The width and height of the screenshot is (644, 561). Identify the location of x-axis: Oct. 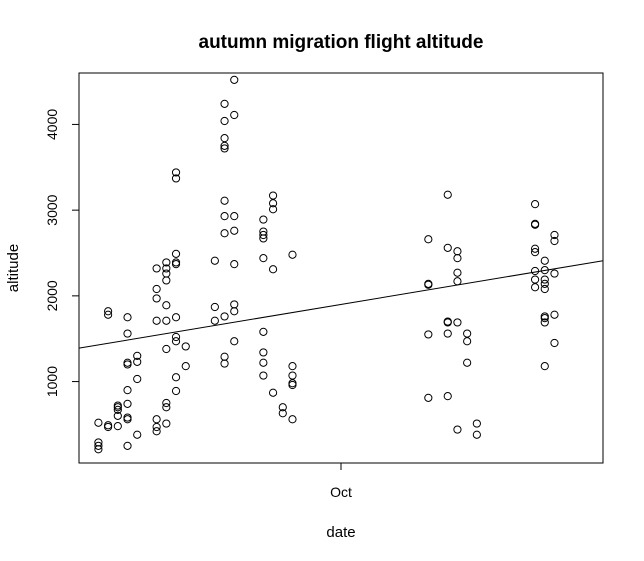
(341, 481).